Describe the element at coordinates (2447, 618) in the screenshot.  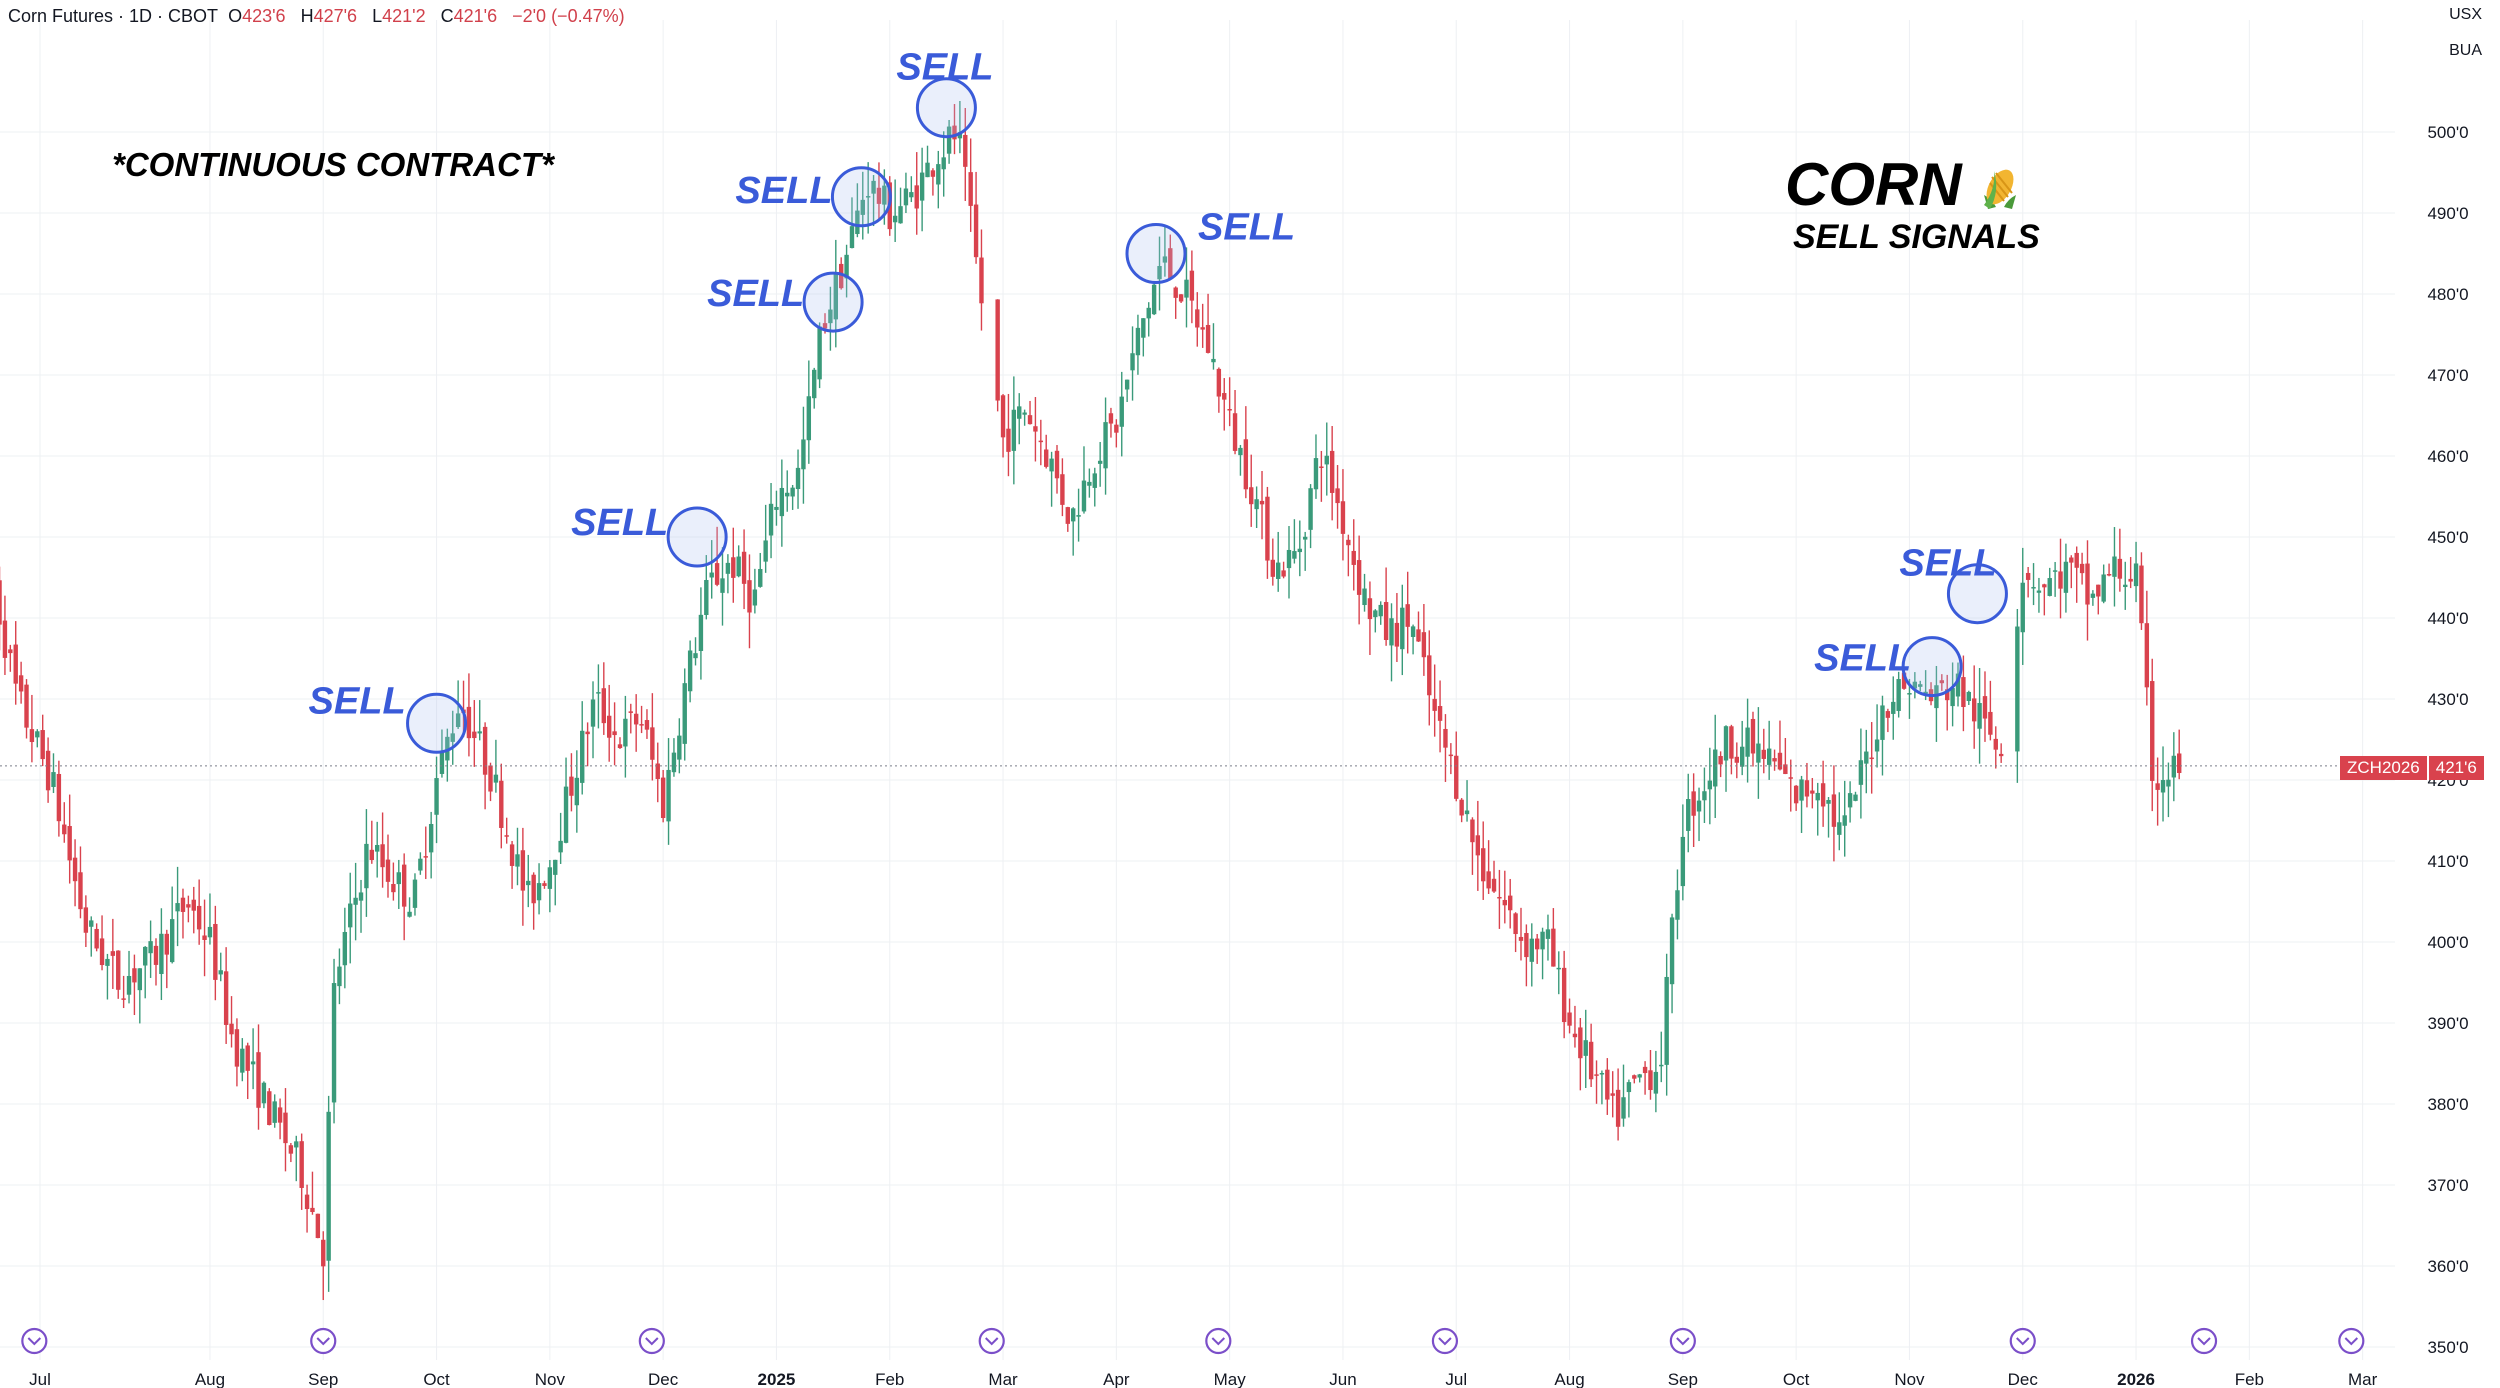
I see `y-tick-label: 440'0` at that location.